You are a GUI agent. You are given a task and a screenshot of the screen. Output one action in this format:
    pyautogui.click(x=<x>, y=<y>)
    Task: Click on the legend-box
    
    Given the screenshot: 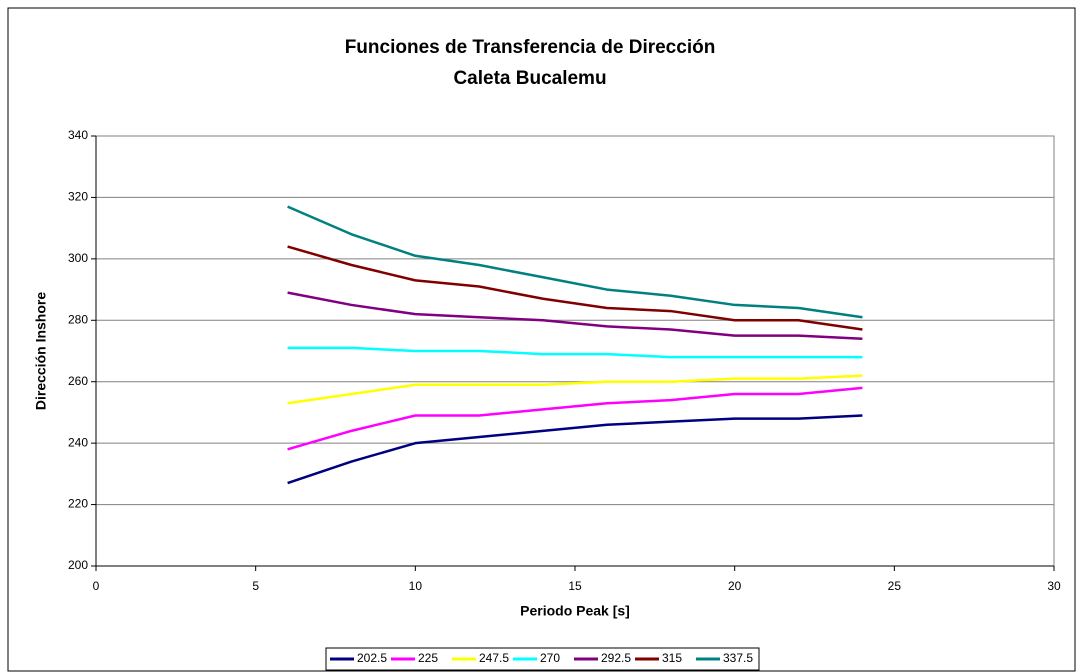 What is the action you would take?
    pyautogui.click(x=542, y=659)
    